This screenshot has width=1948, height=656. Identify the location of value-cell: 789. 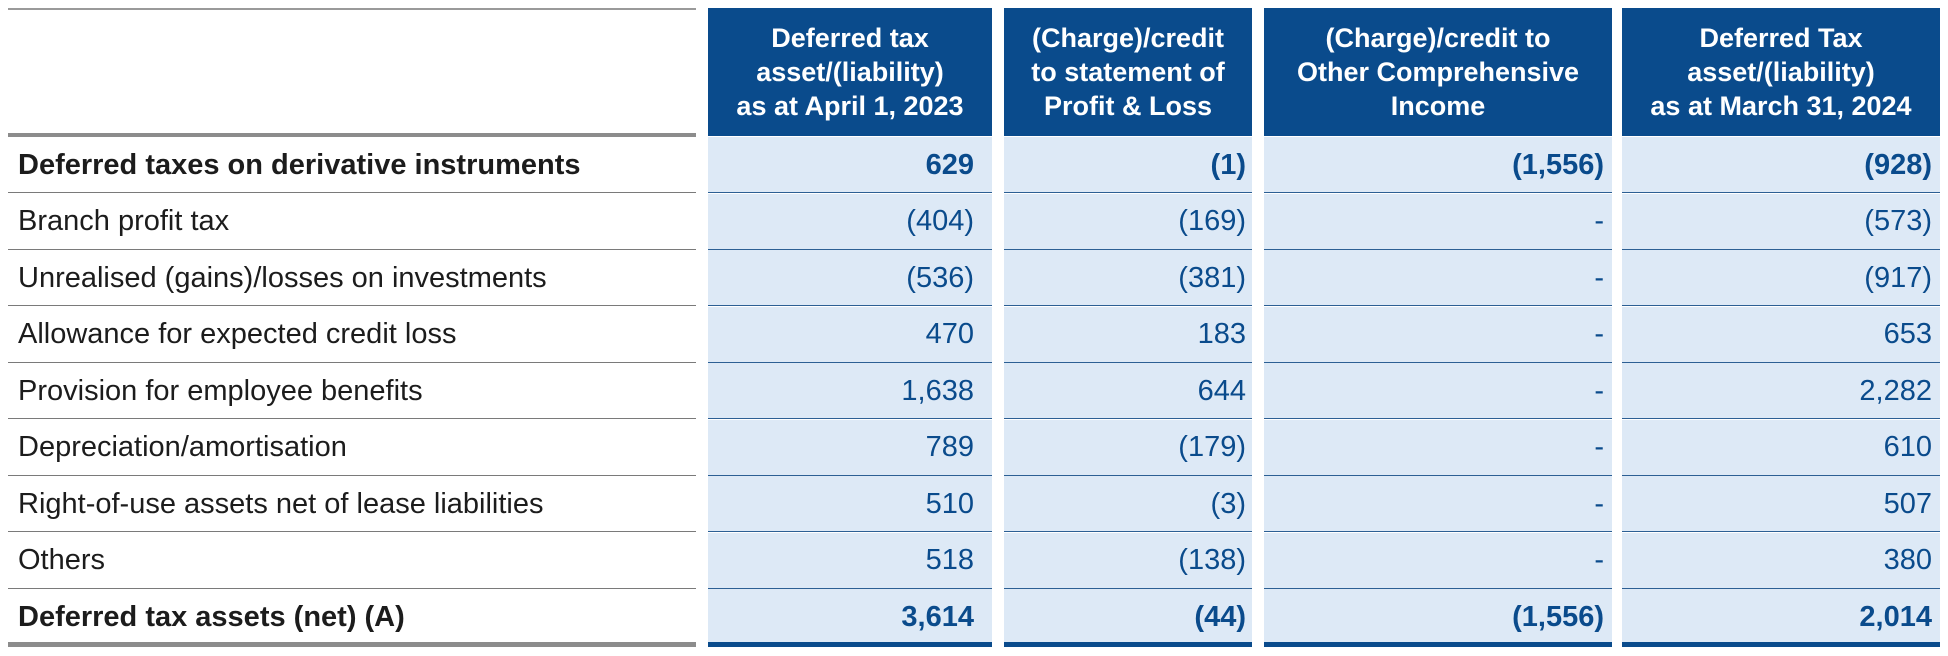
(850, 447).